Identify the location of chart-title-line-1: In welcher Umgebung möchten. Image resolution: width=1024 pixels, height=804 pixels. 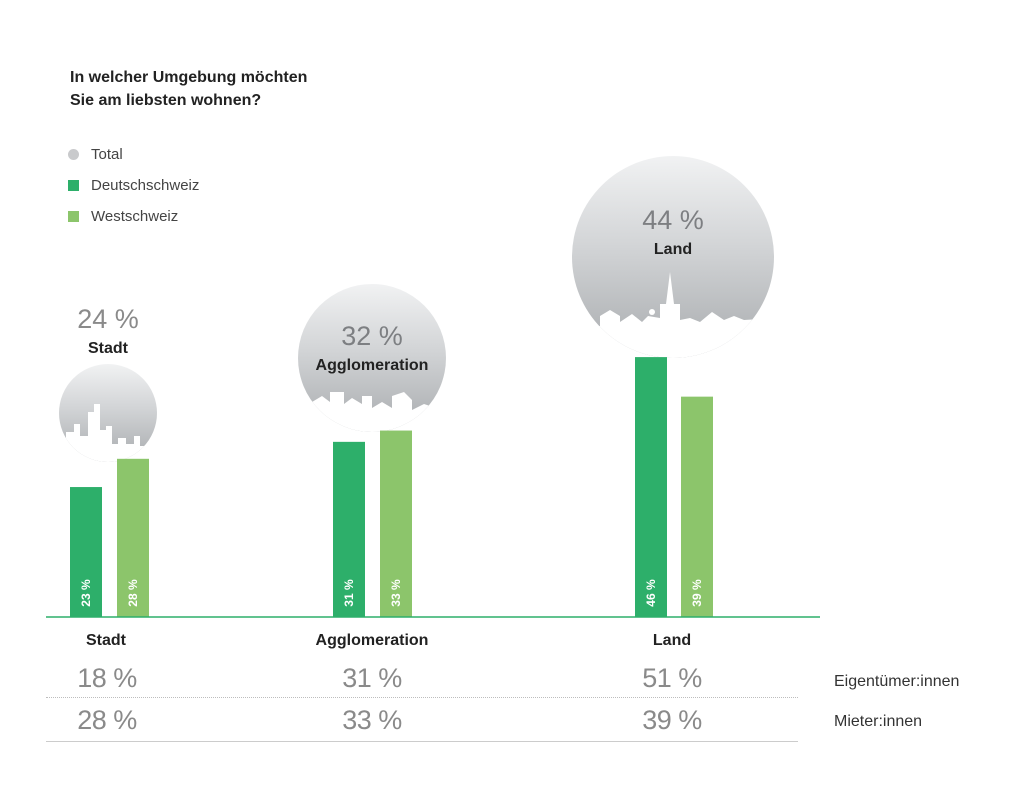
(189, 77).